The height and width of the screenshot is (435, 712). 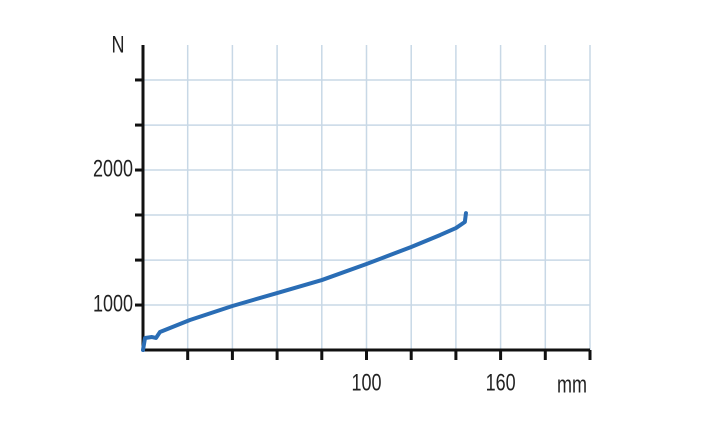 I want to click on x-unit: mm, so click(x=572, y=385).